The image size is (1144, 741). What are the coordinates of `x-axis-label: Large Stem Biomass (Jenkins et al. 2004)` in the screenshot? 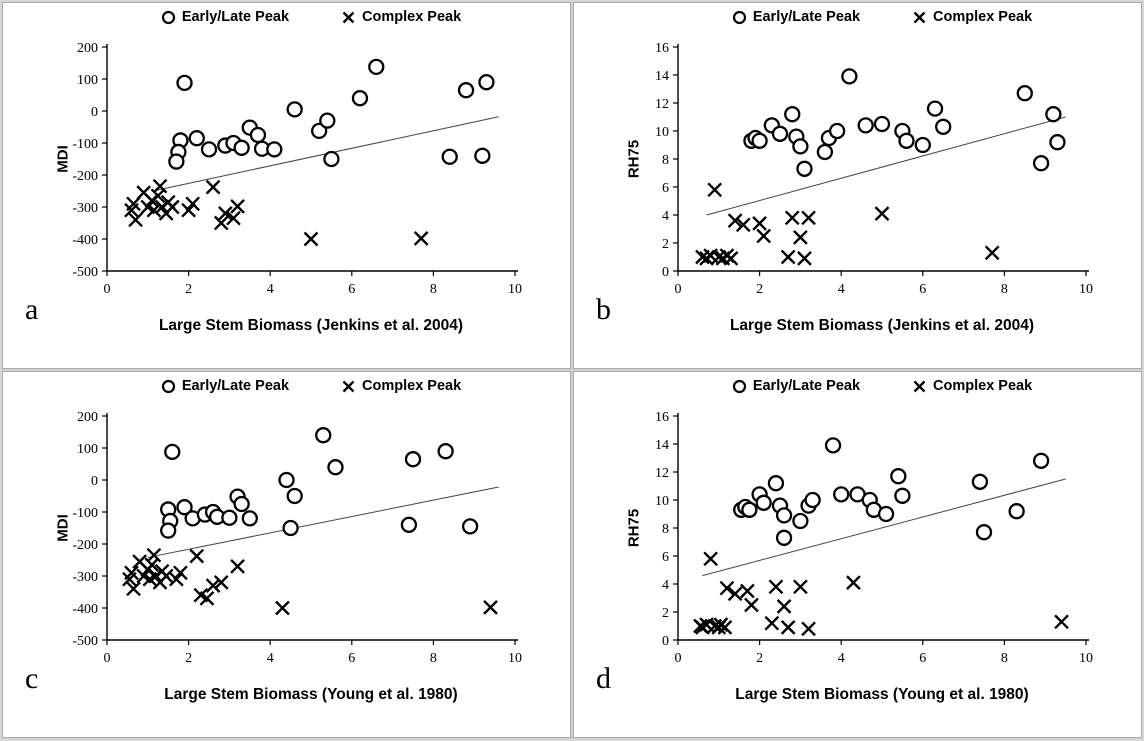 It's located at (311, 325).